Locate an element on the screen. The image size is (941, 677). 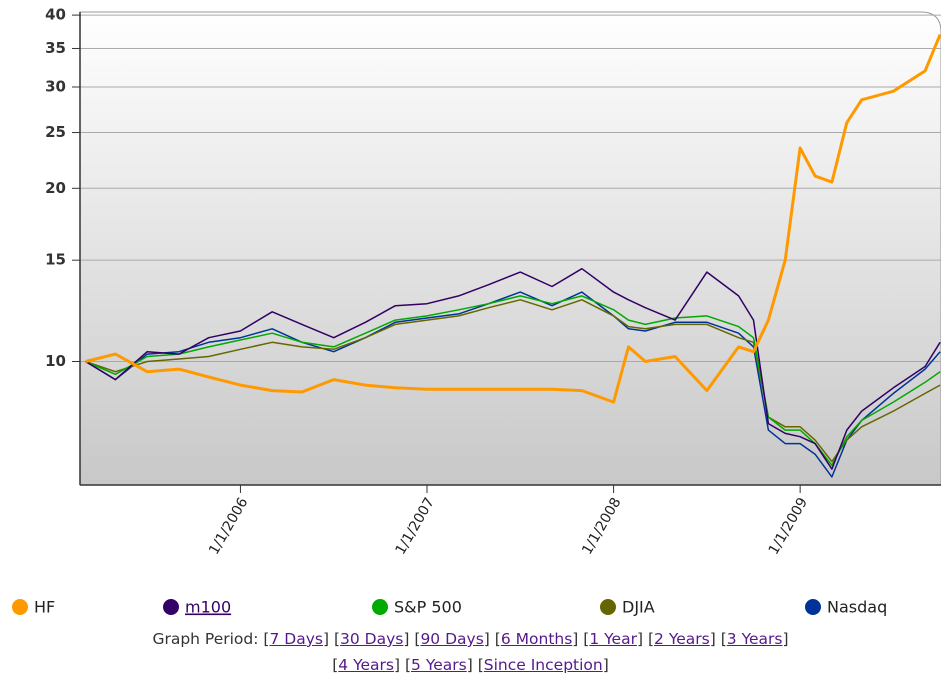
y-tick-label: 15 is located at coordinates (55, 260).